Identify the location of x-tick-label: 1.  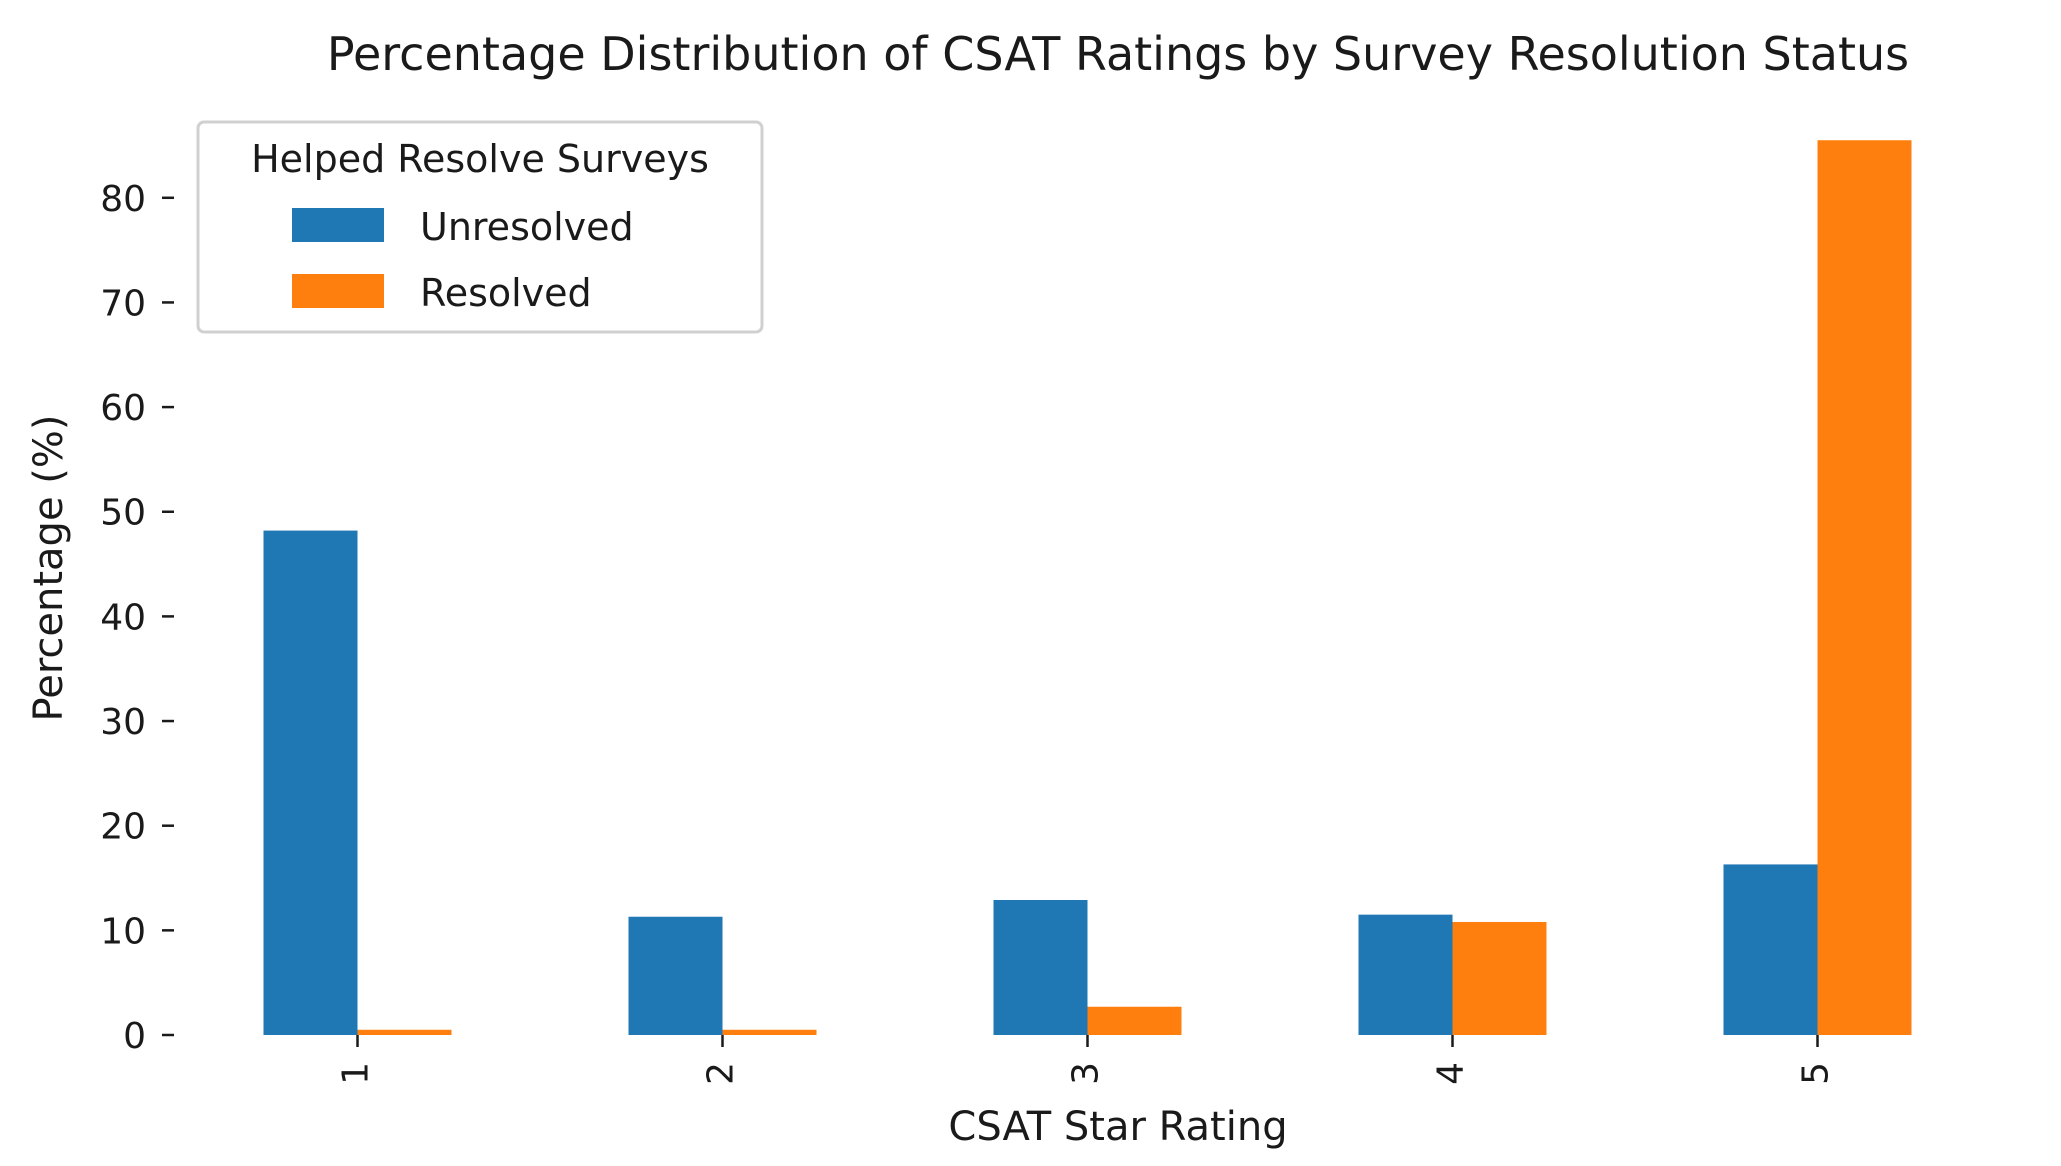
(356, 1073).